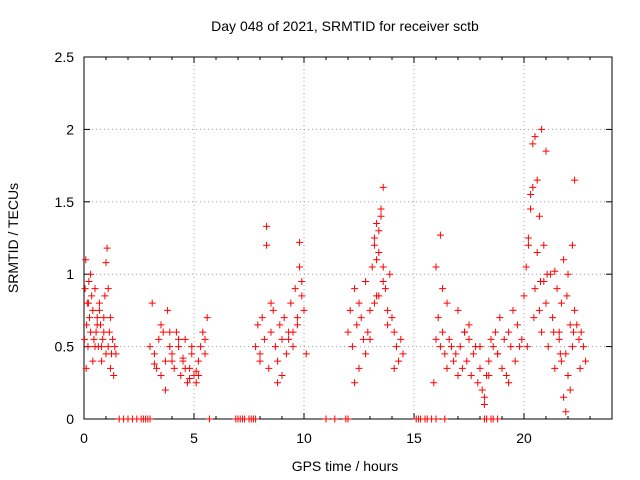 The height and width of the screenshot is (480, 640). Describe the element at coordinates (524, 438) in the screenshot. I see `x-tick-label: 20` at that location.